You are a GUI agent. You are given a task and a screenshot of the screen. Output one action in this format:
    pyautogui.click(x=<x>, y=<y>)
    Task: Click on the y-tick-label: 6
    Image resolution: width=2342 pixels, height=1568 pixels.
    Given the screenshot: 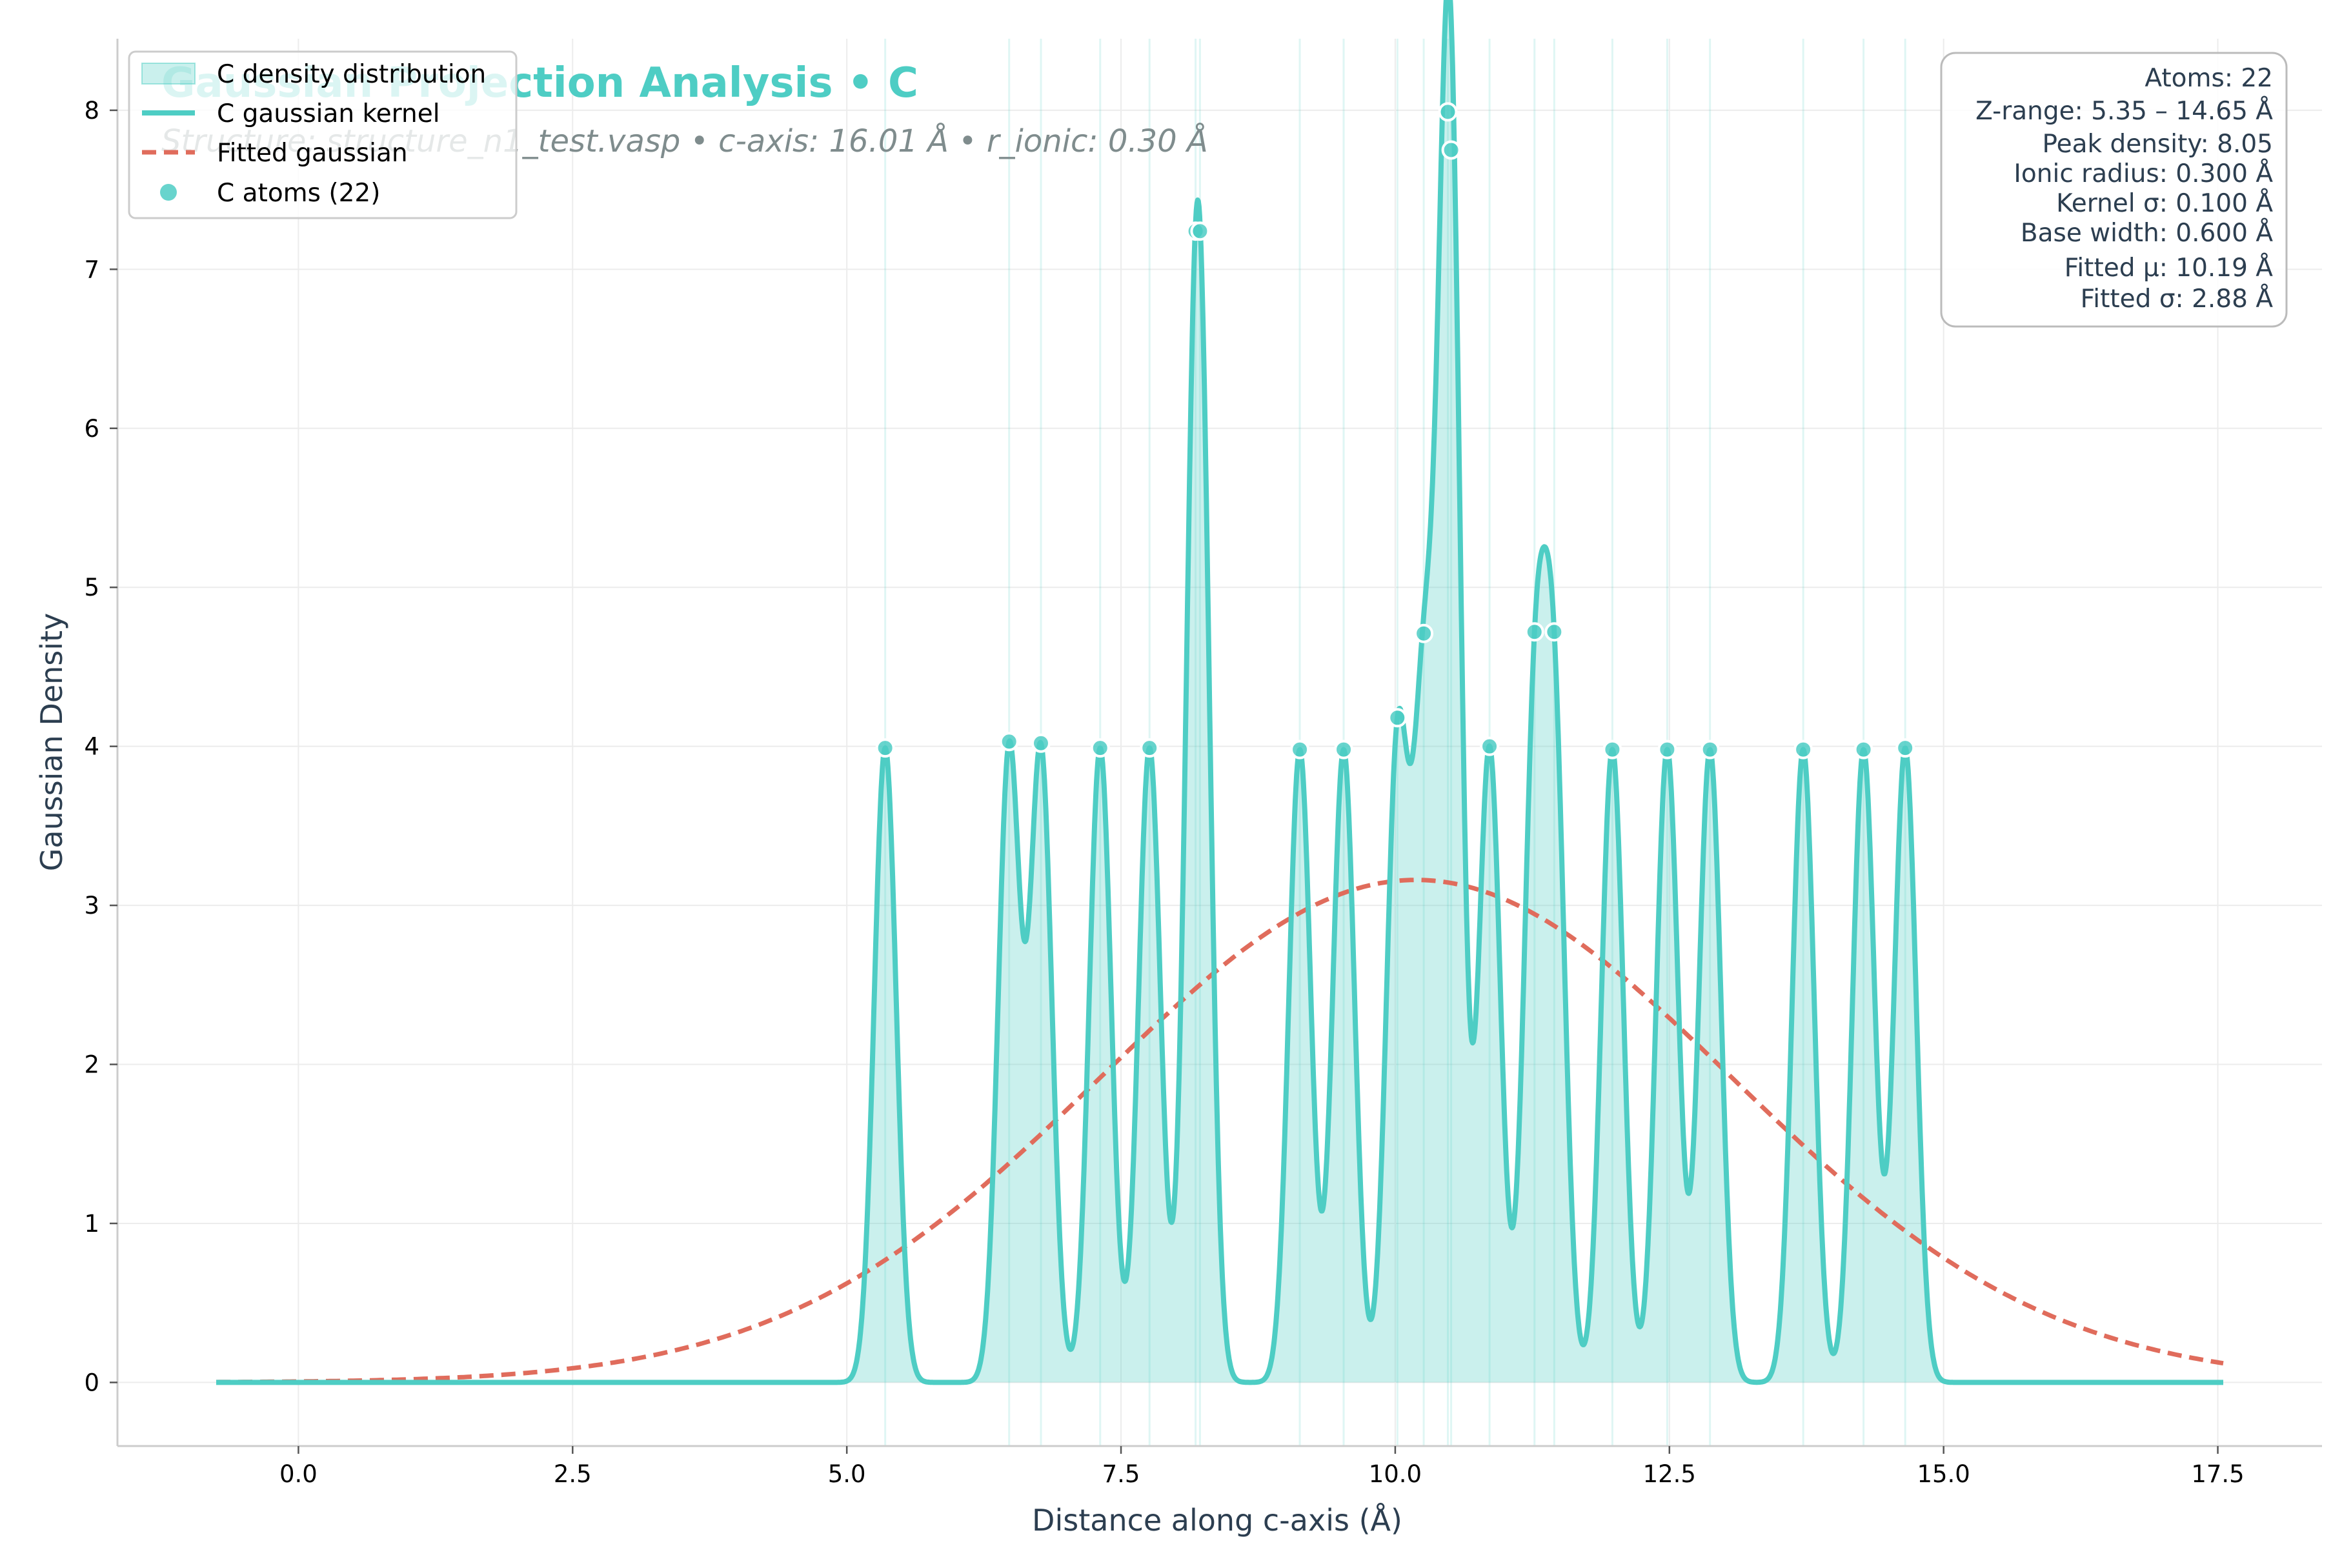 What is the action you would take?
    pyautogui.click(x=92, y=429)
    